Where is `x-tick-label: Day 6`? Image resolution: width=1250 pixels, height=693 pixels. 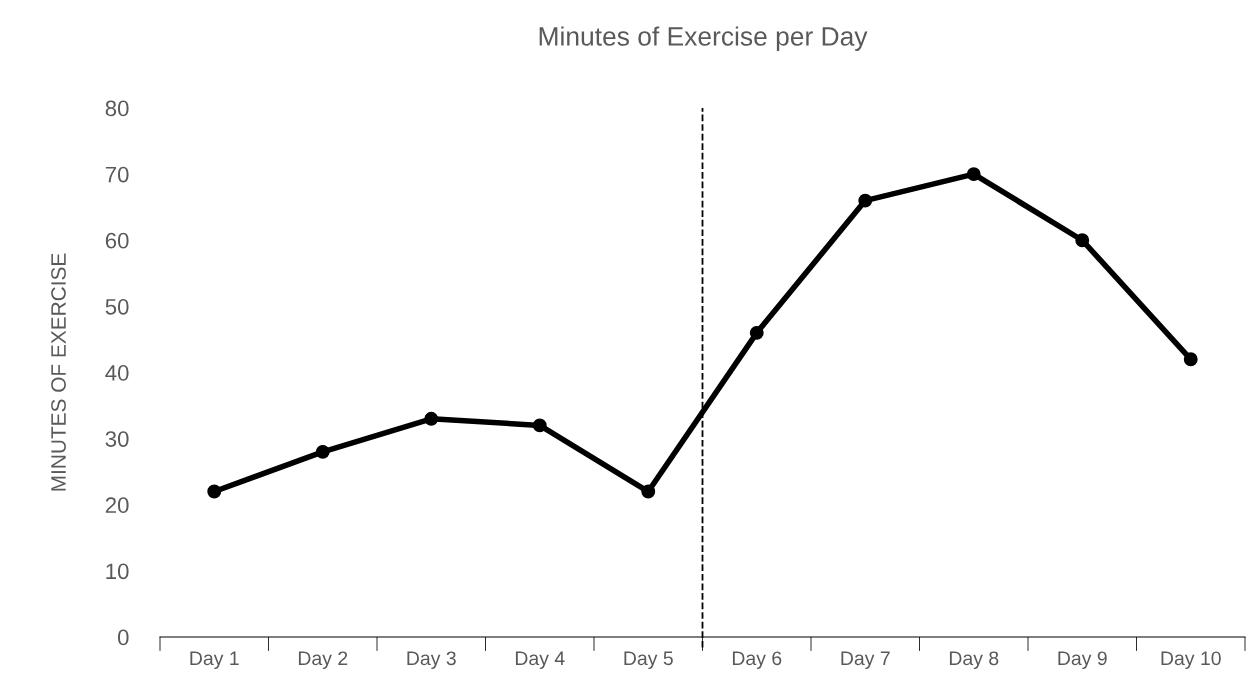
x-tick-label: Day 6 is located at coordinates (757, 660).